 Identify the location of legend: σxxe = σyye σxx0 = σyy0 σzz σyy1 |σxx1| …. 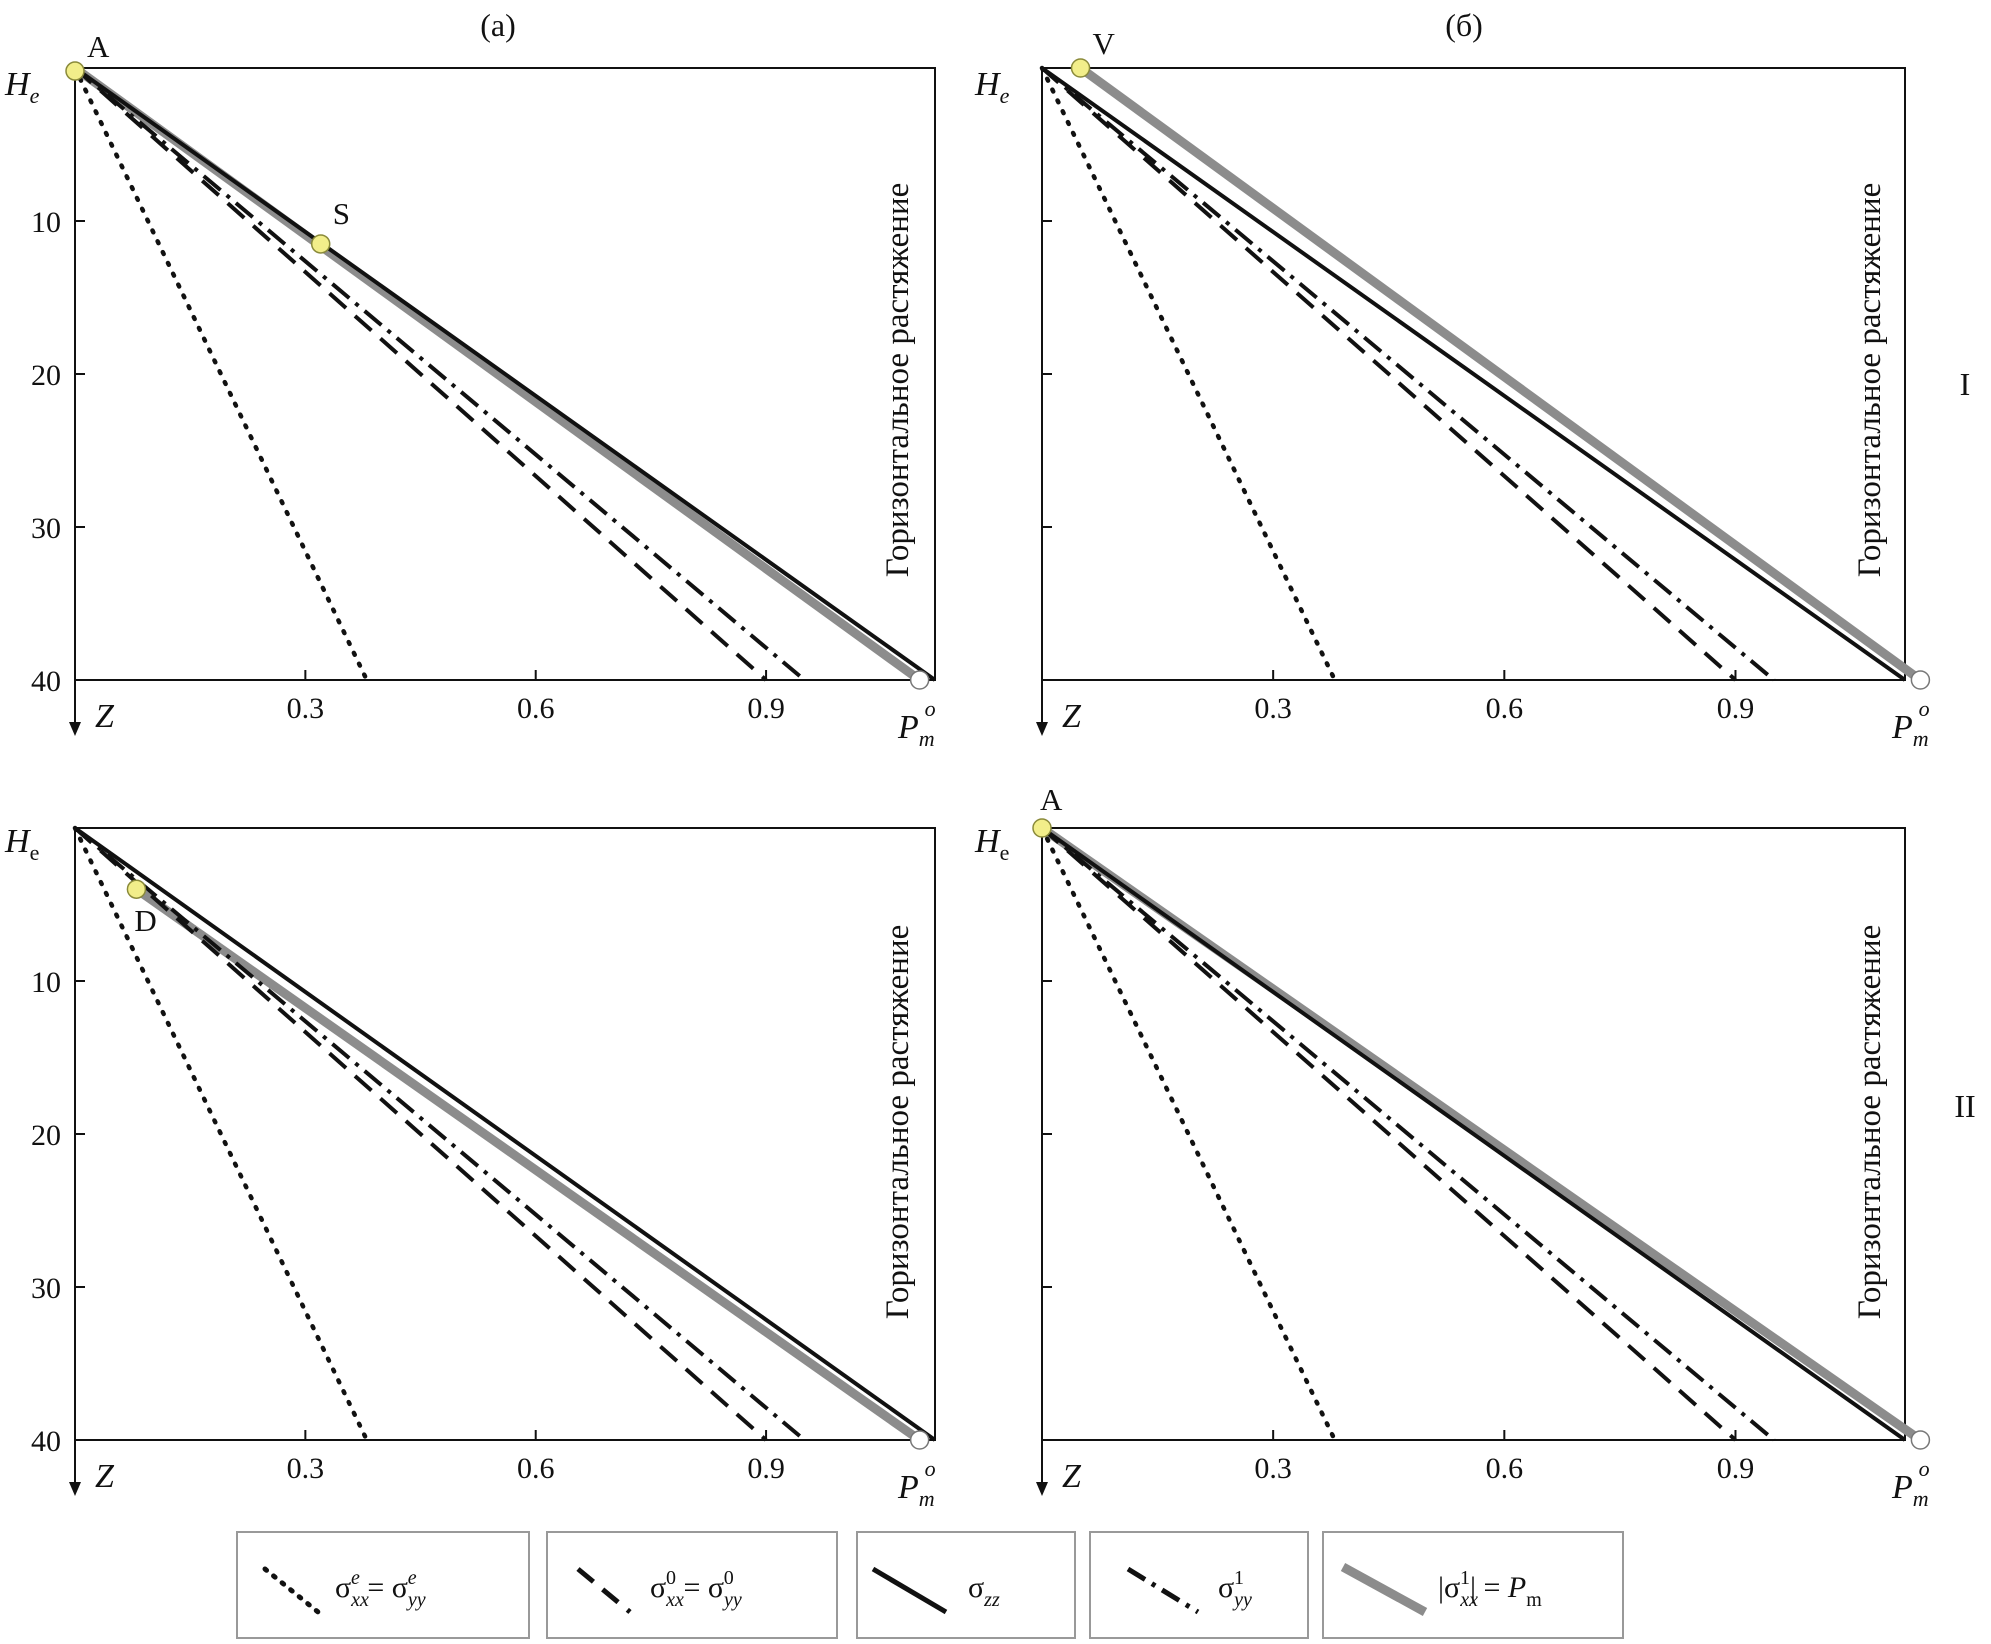
(930, 1585).